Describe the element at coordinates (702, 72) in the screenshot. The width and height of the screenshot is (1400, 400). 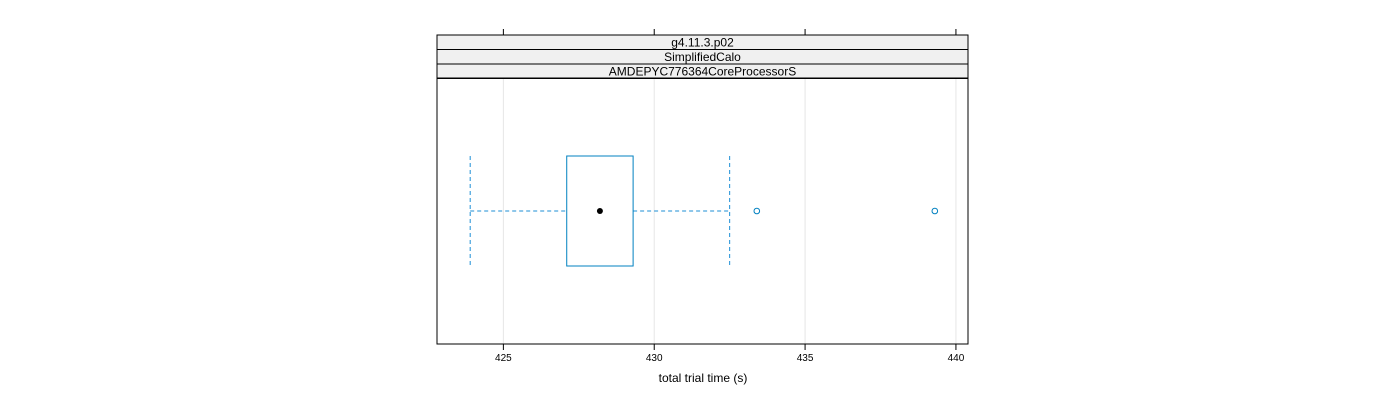
I see `strip-label: AMDEPYC776364CoreProcessorS` at that location.